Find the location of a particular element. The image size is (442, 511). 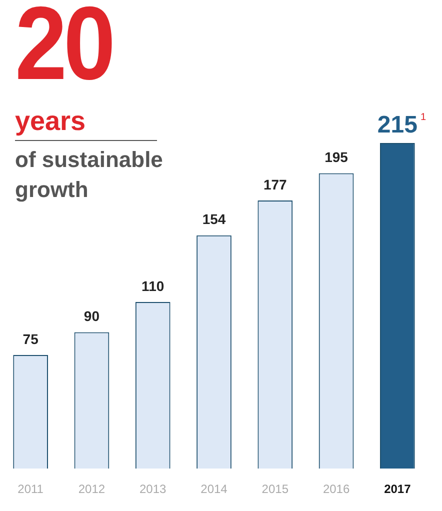

x-tick-label: 2013 is located at coordinates (153, 489).